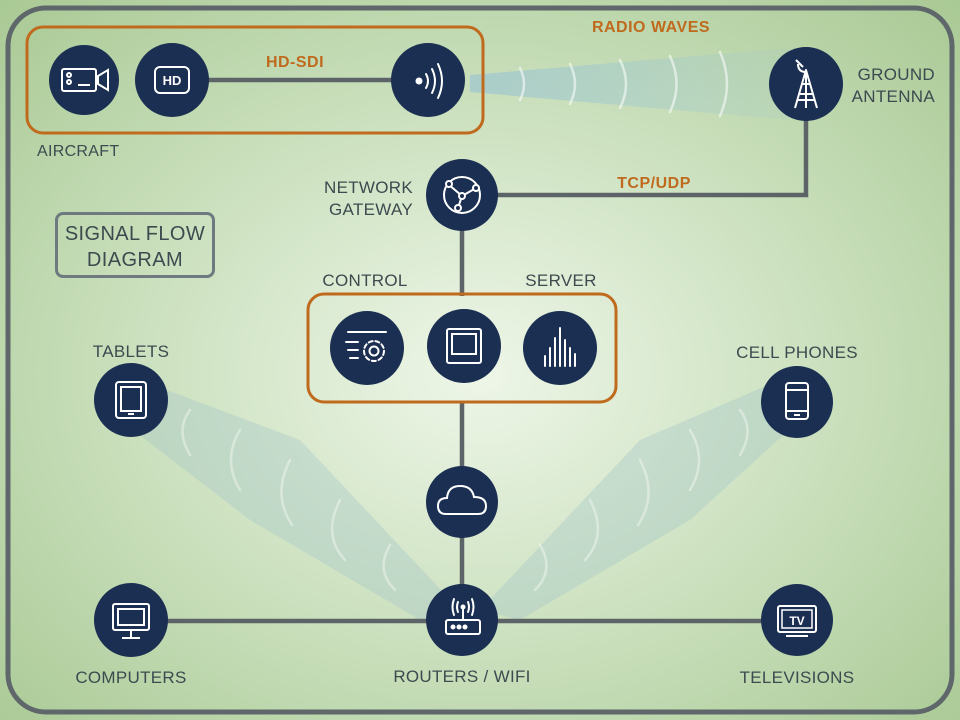  I want to click on diagram-title-line2: DIAGRAM, so click(135, 260).